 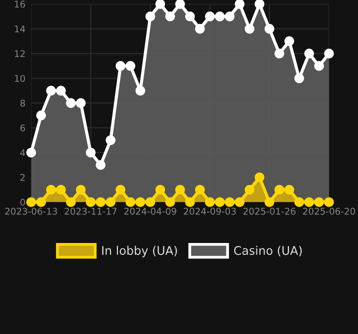 I want to click on y-tick-label: 6, so click(x=23, y=128).